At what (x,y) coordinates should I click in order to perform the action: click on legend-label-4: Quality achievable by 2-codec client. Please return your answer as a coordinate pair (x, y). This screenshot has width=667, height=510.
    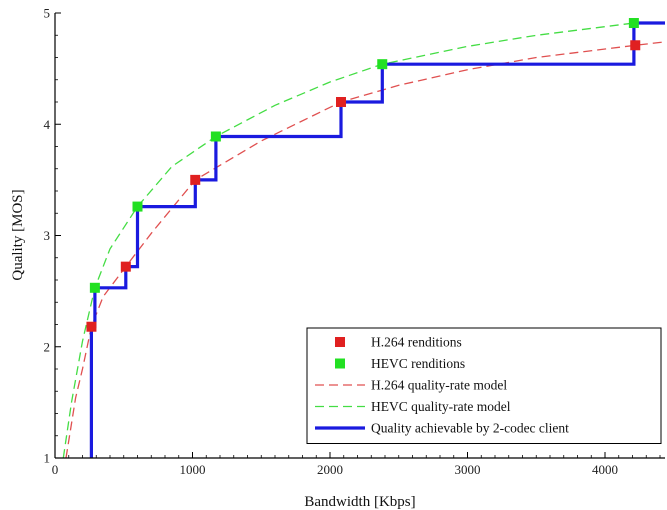
    Looking at the image, I should click on (470, 428).